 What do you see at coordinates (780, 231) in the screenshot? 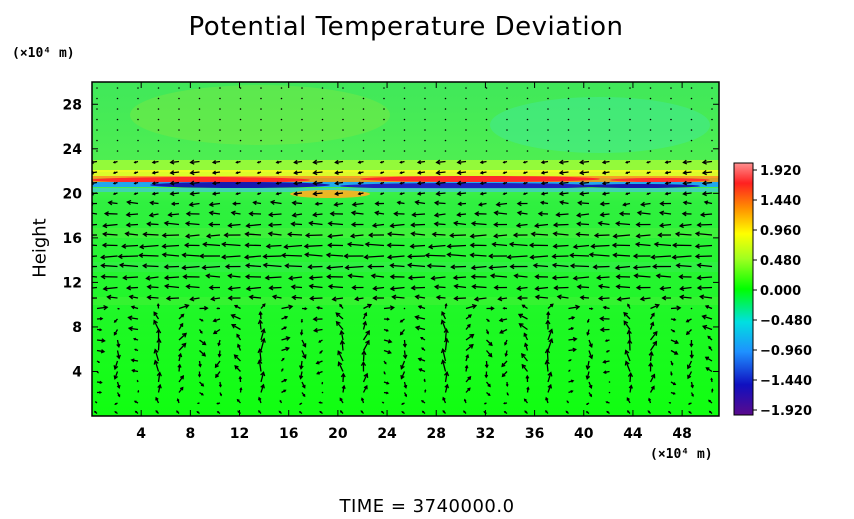
I see `colorbar-tick-label: 0.960` at bounding box center [780, 231].